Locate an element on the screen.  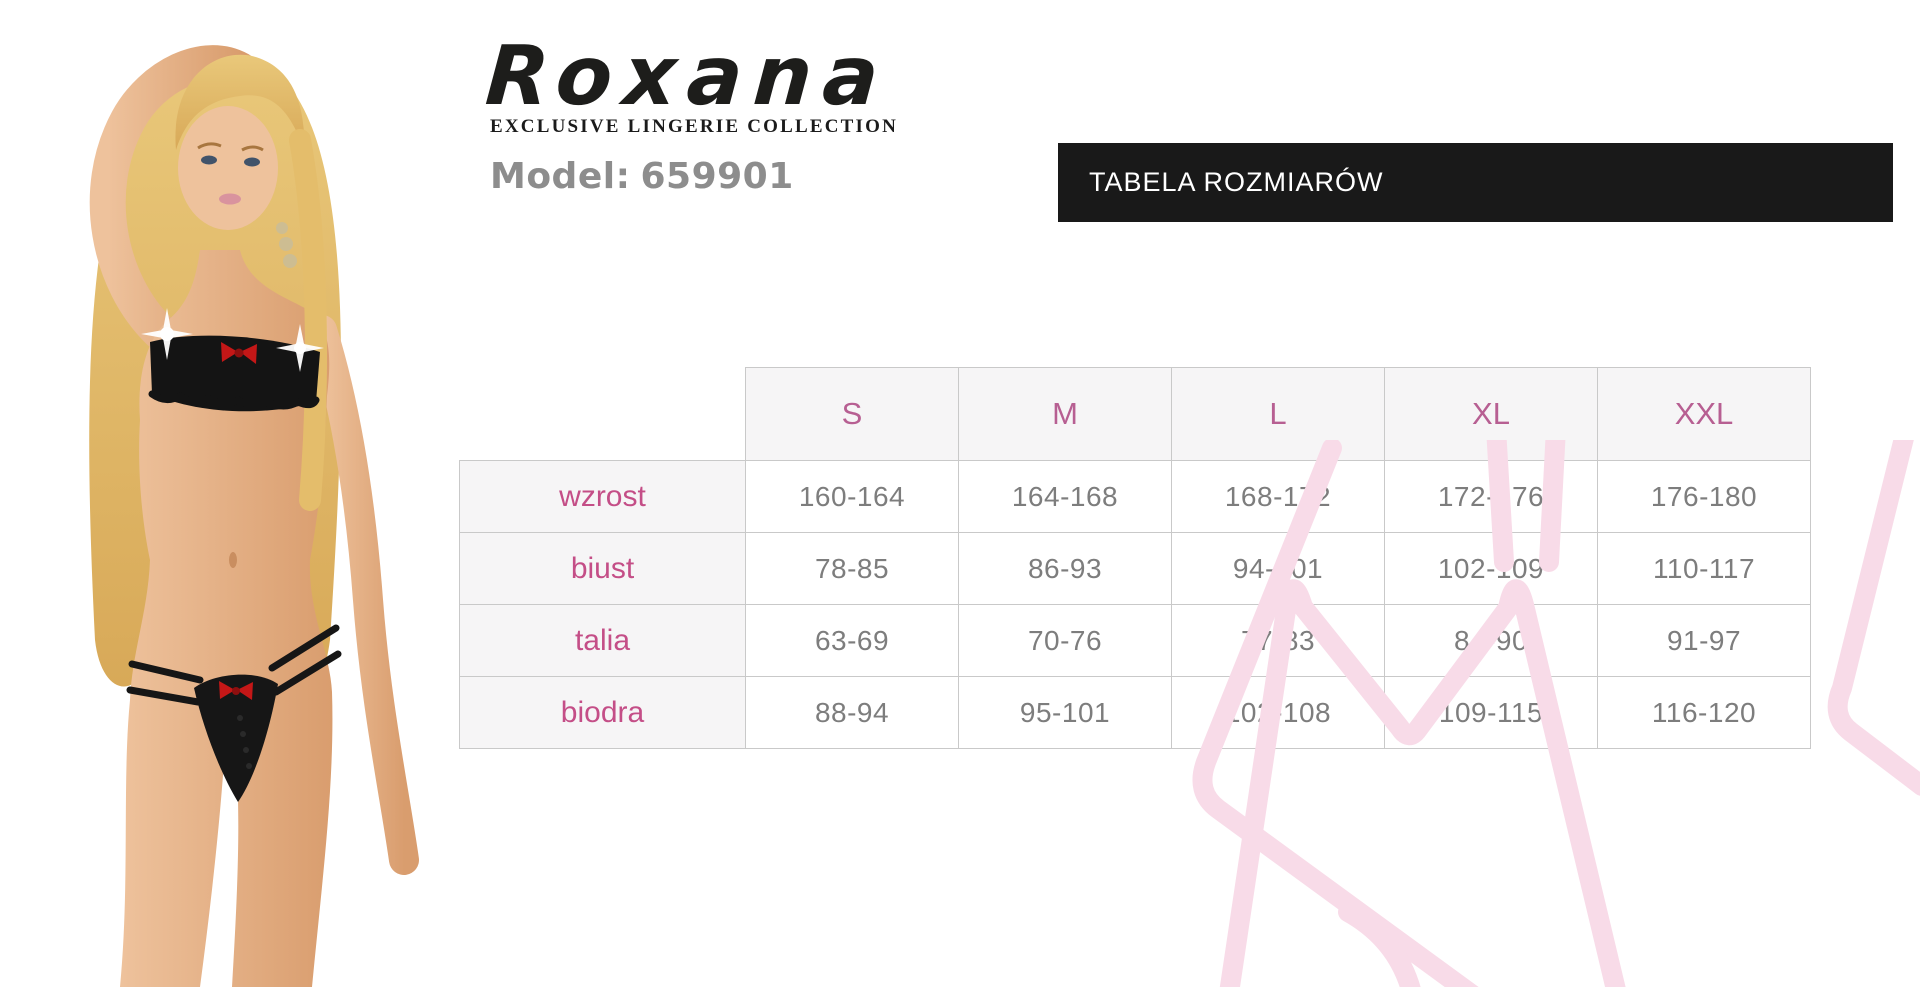
table-row: talia 63-69 70-76 77-83 84-90 91-97 is located at coordinates (1135, 640).